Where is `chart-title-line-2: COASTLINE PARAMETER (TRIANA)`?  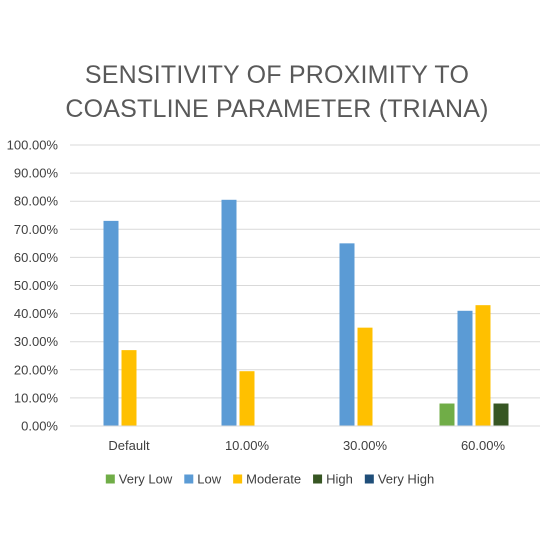 chart-title-line-2: COASTLINE PARAMETER (TRIANA) is located at coordinates (276, 109).